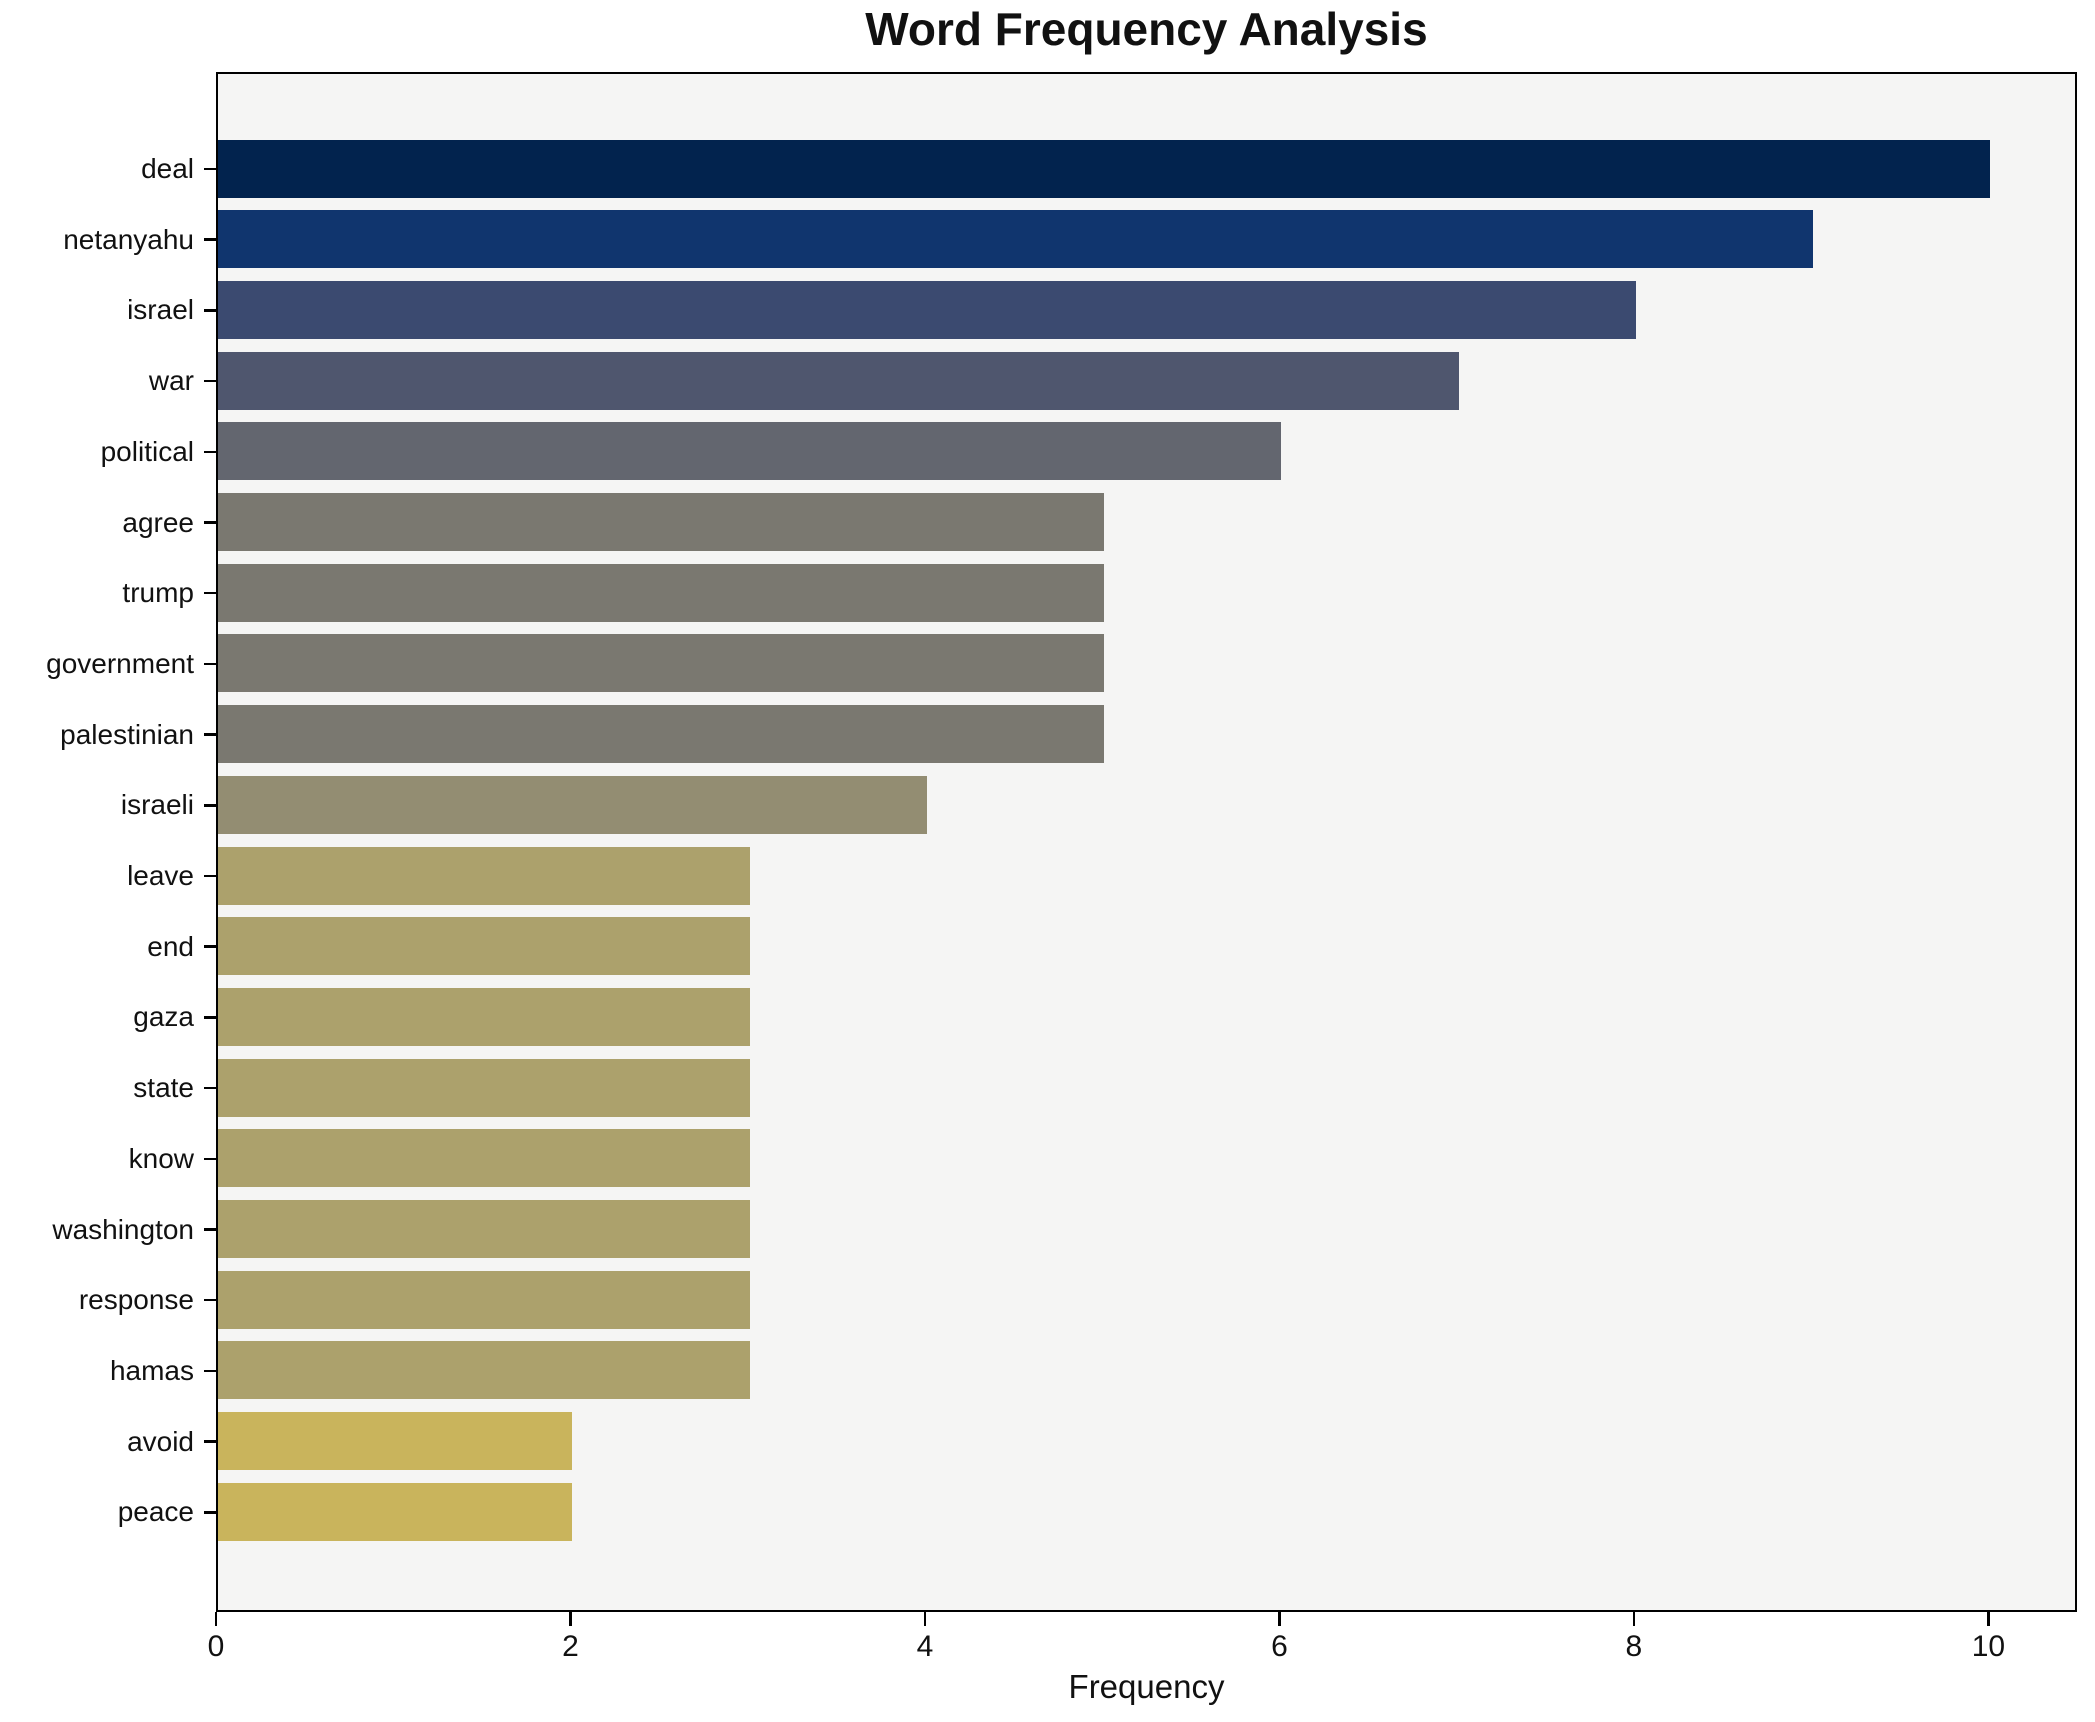  I want to click on y-tick-label-peace: peace, so click(155, 1512).